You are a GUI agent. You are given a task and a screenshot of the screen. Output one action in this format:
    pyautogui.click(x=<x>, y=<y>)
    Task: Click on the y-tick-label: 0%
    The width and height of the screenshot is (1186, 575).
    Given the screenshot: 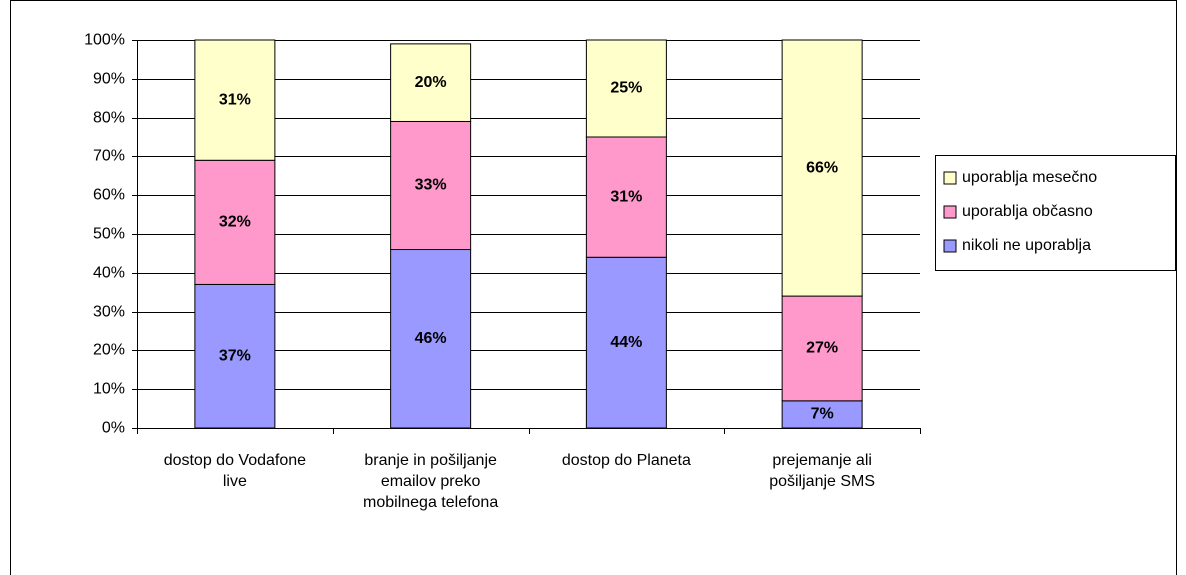 What is the action you would take?
    pyautogui.click(x=113, y=428)
    